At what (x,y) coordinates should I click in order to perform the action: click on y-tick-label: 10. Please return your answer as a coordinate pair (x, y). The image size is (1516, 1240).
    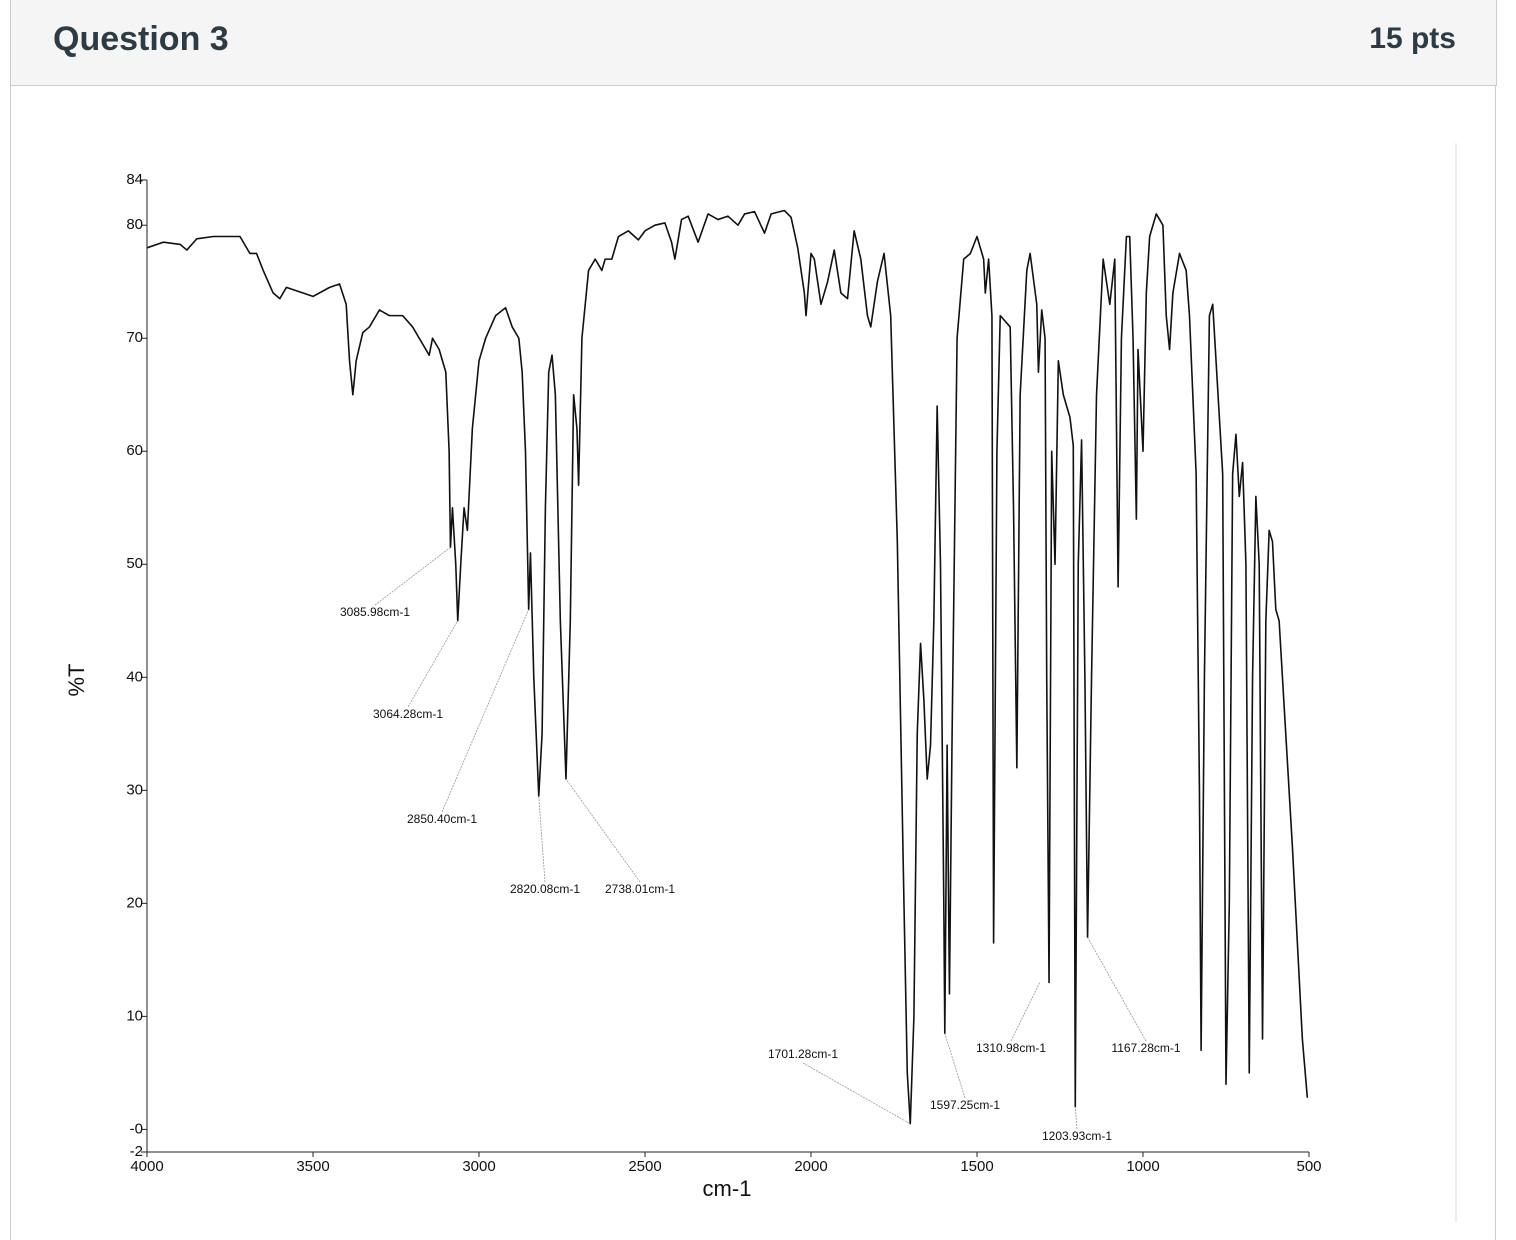
    Looking at the image, I should click on (134, 1015).